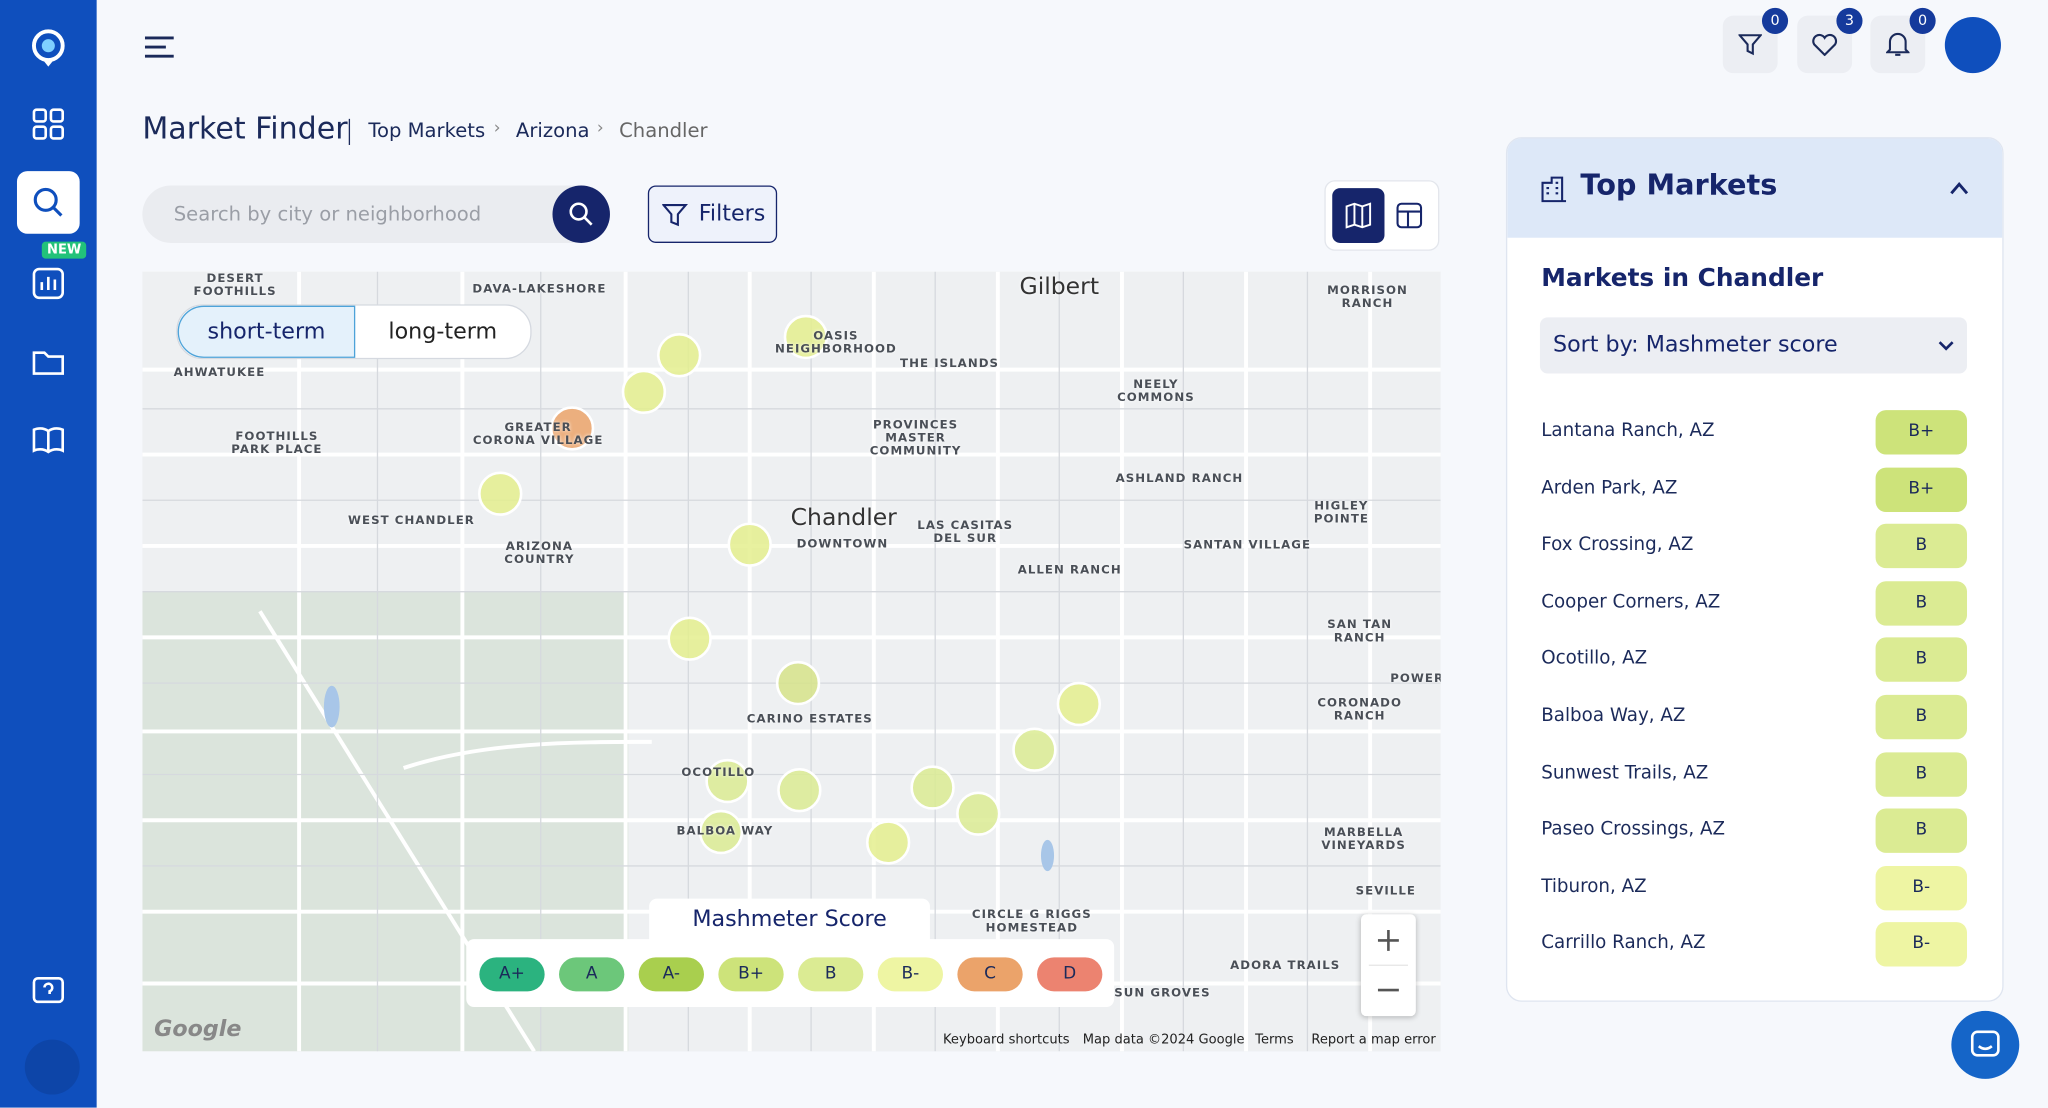 The width and height of the screenshot is (2048, 1108). What do you see at coordinates (48, 202) in the screenshot?
I see `search-nav` at bounding box center [48, 202].